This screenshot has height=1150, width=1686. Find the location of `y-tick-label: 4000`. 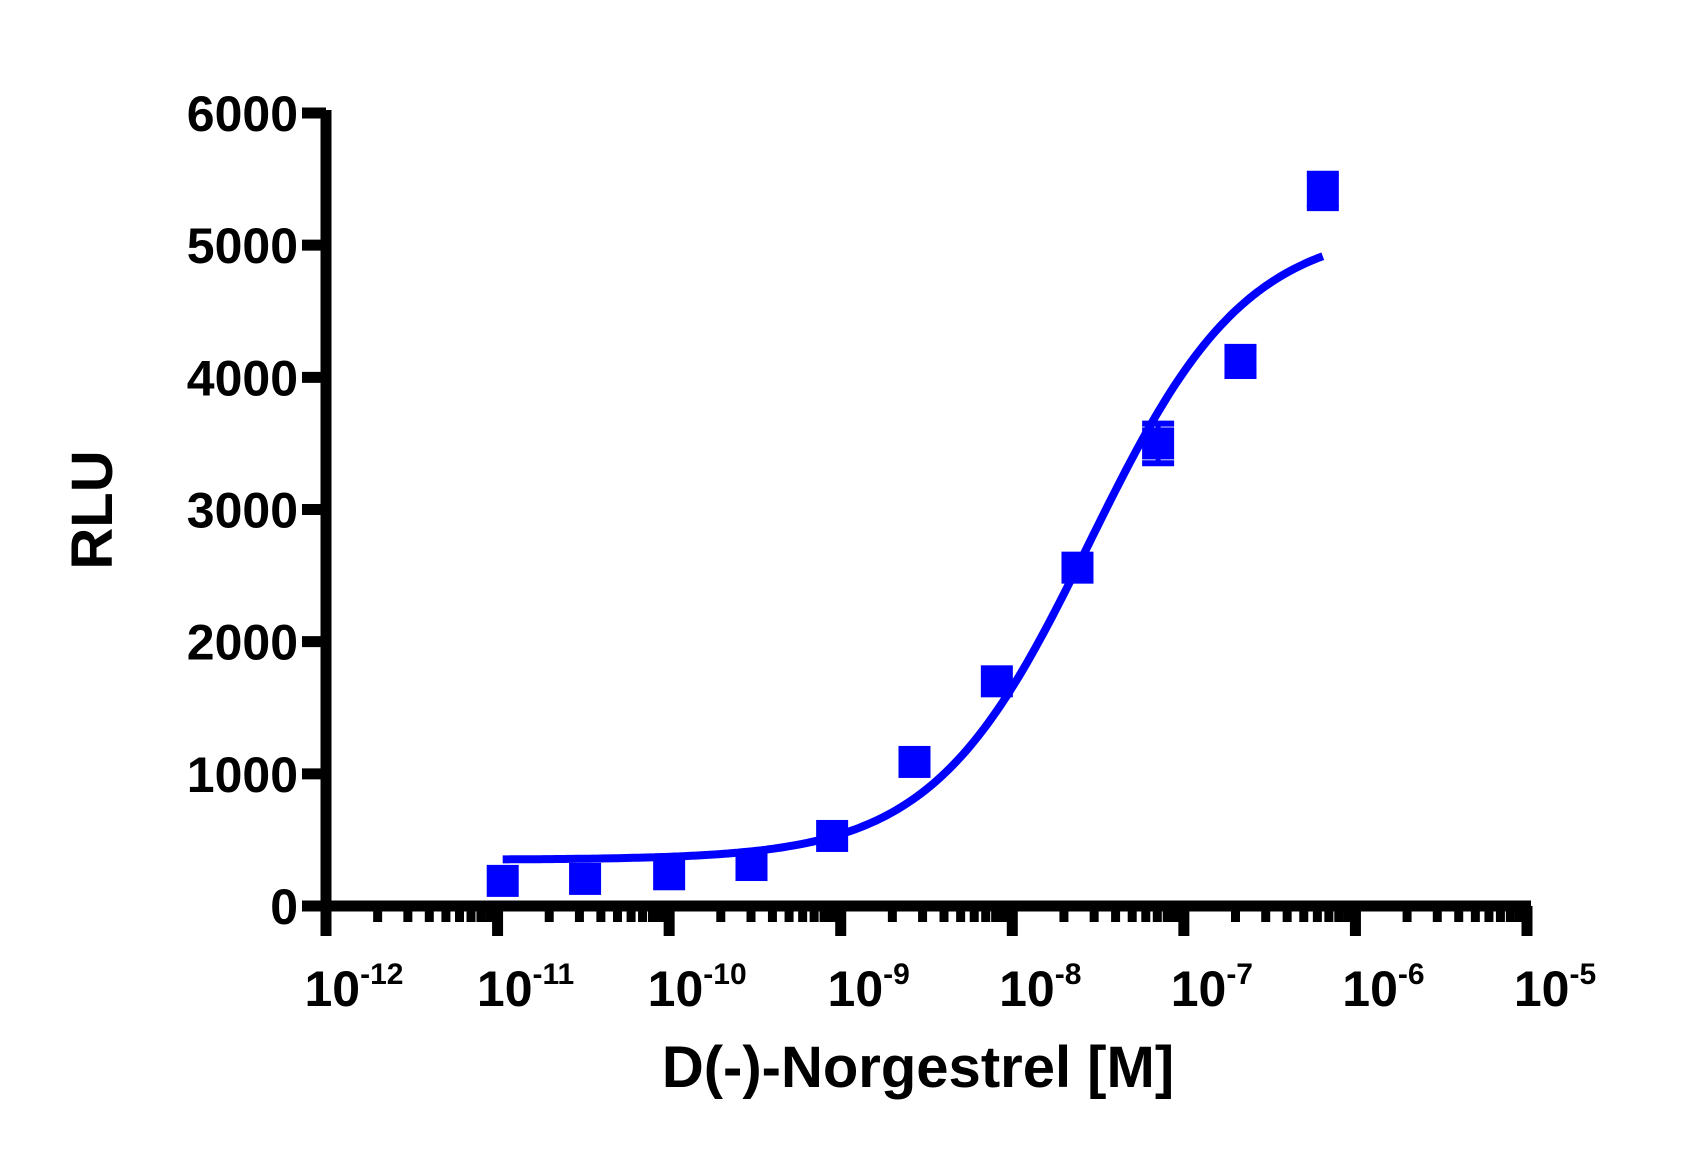

y-tick-label: 4000 is located at coordinates (242, 378).